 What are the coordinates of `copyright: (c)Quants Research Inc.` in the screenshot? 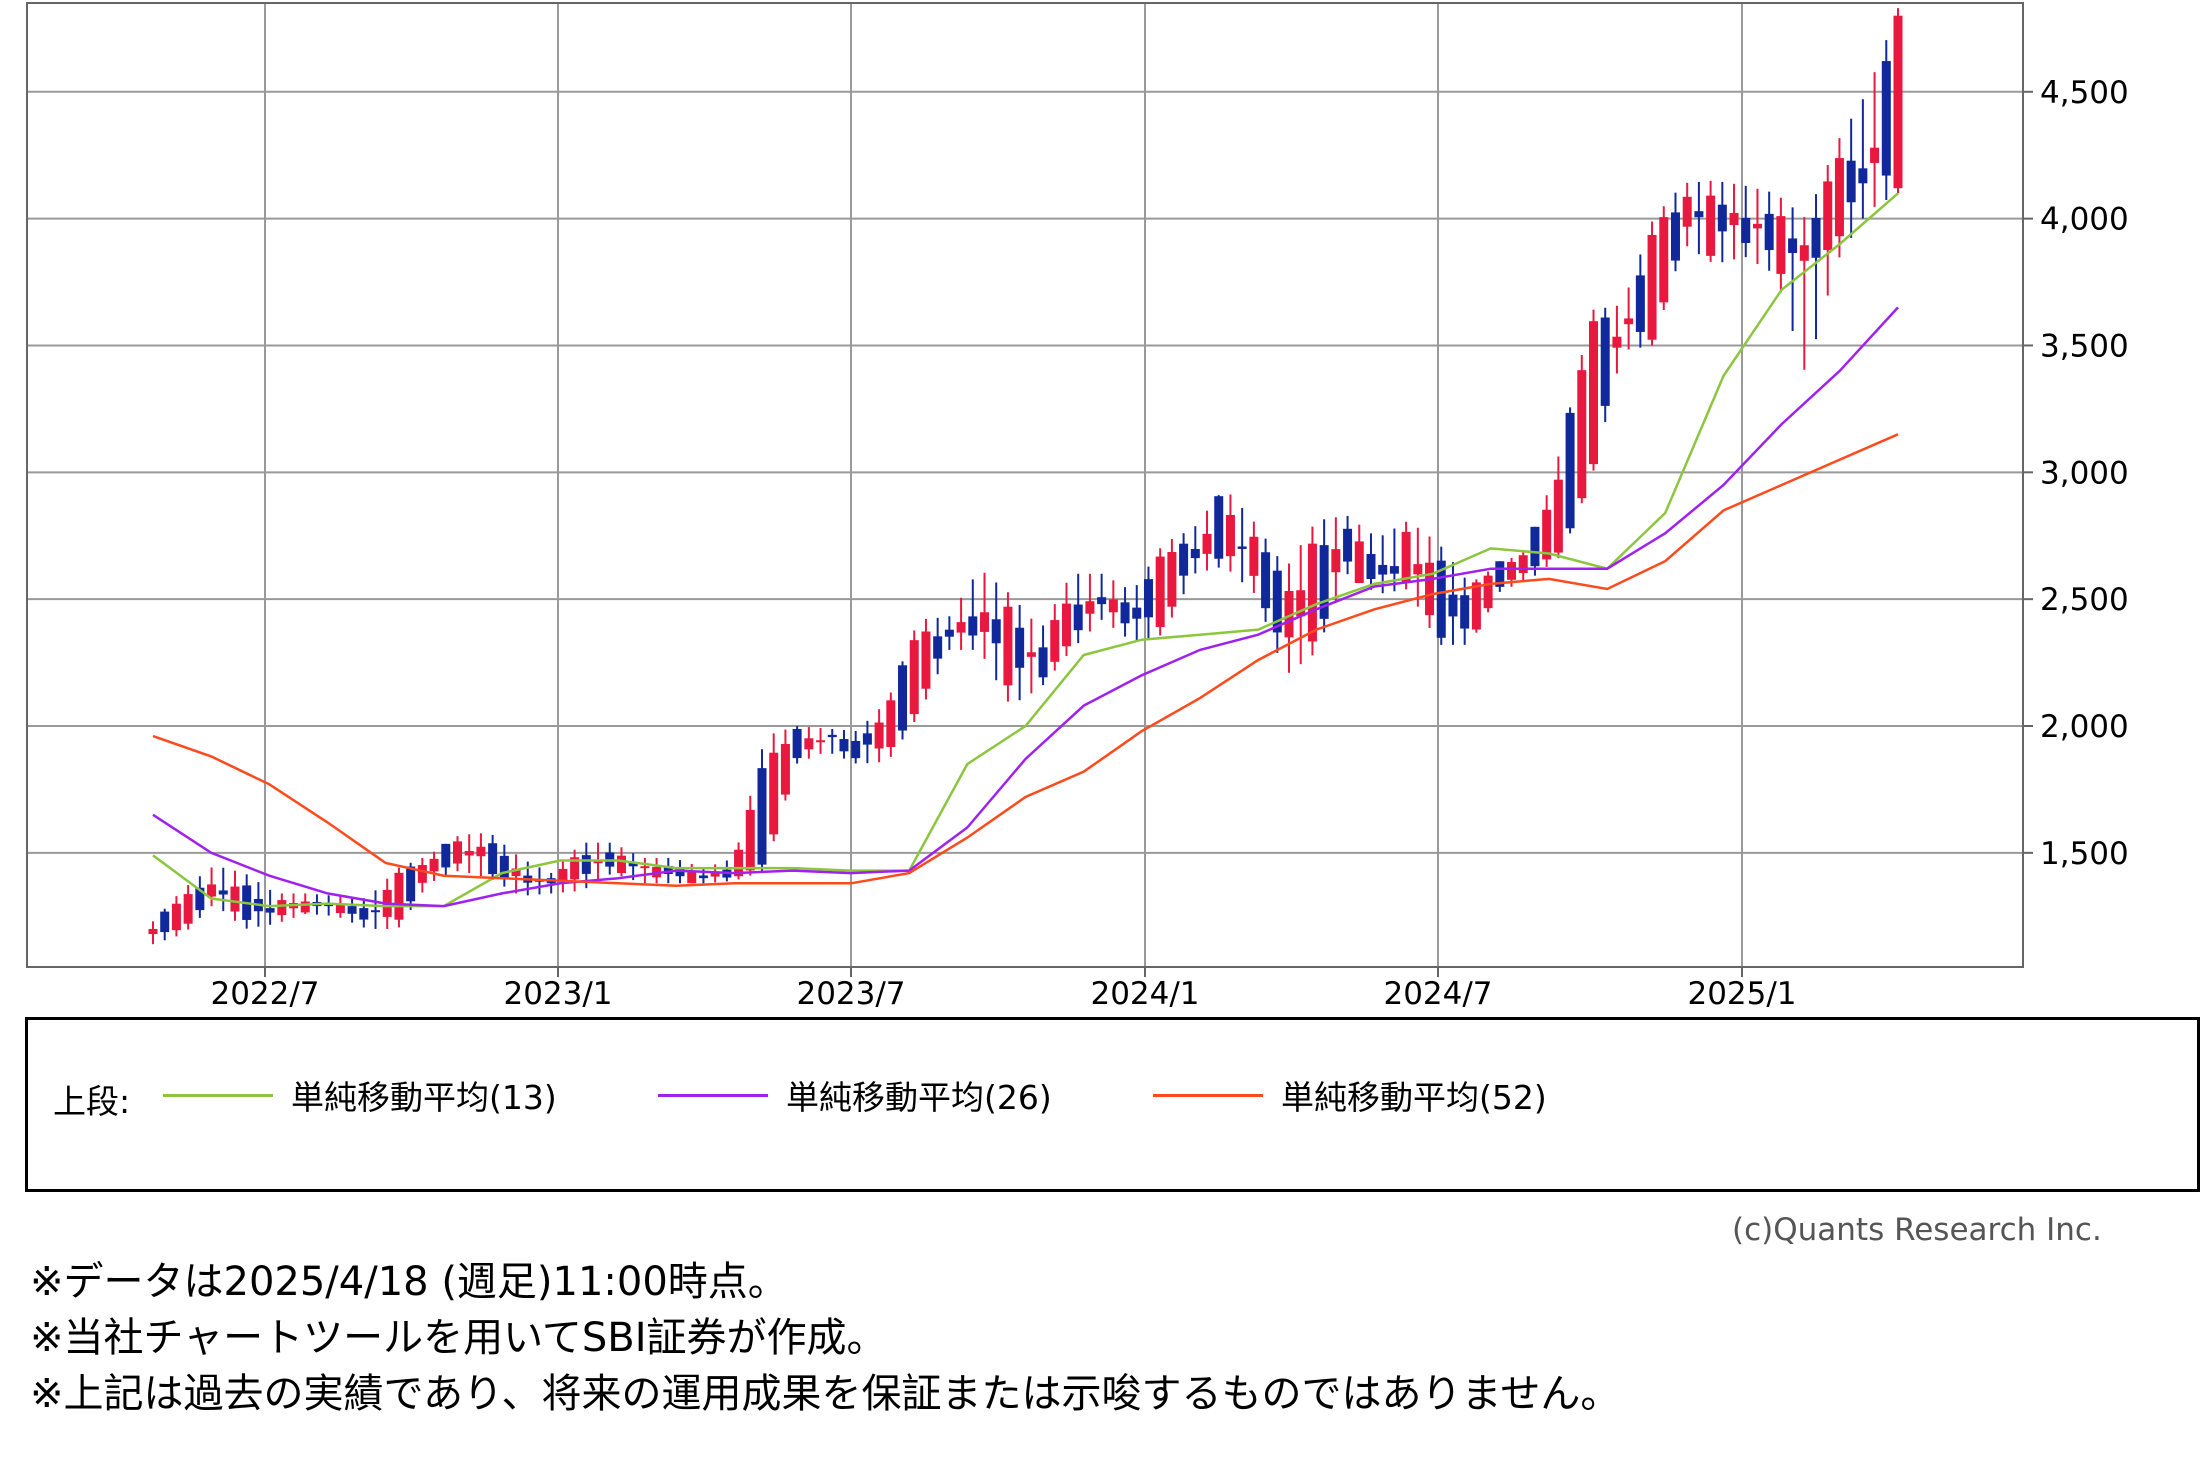 It's located at (1917, 1230).